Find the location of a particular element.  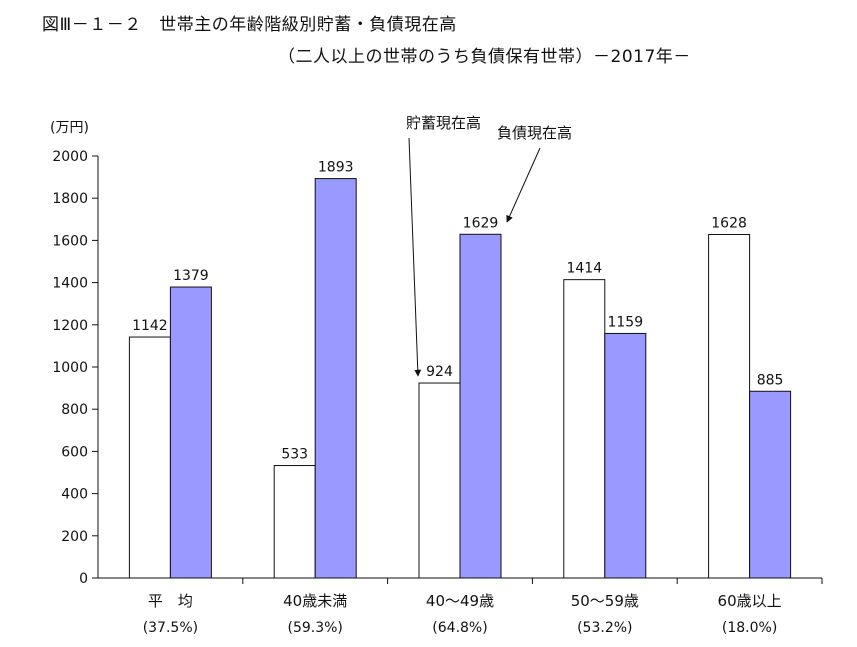

legend-debt-arrow is located at coordinates (523, 185).